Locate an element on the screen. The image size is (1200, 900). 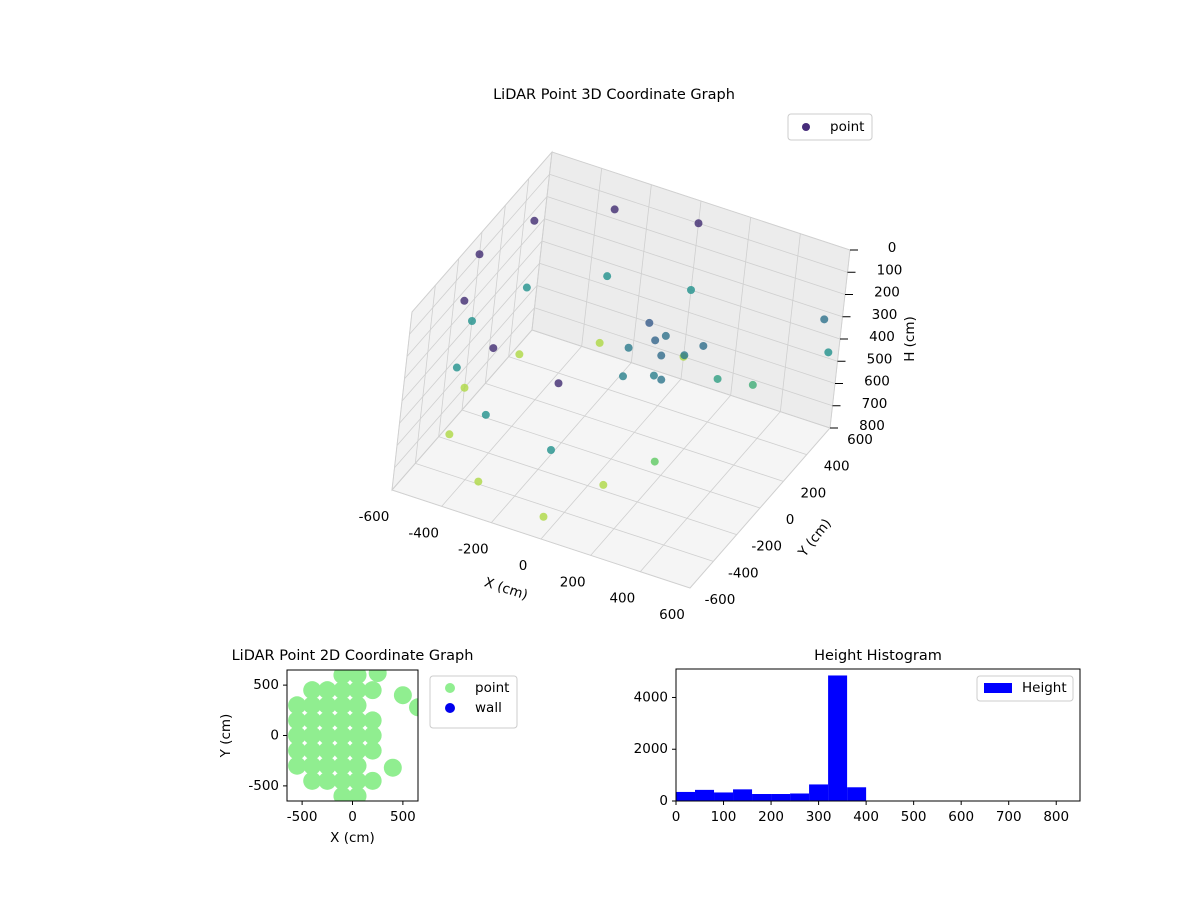
legend-swatch is located at coordinates (998, 688).